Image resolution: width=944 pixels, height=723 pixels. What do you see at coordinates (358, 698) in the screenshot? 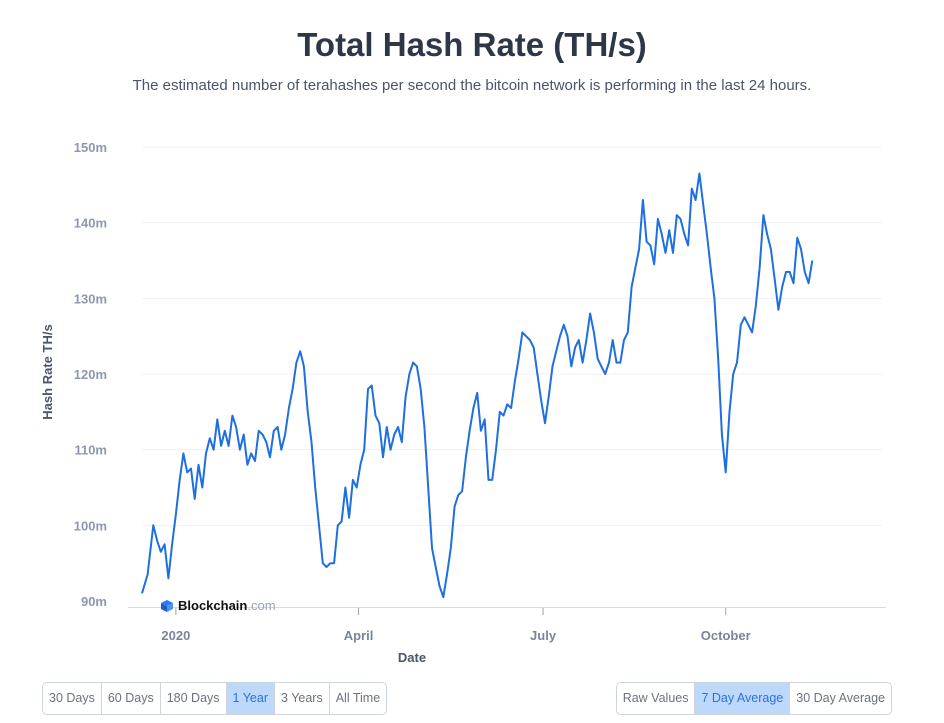
I see `range-button-all-time: All Time` at bounding box center [358, 698].